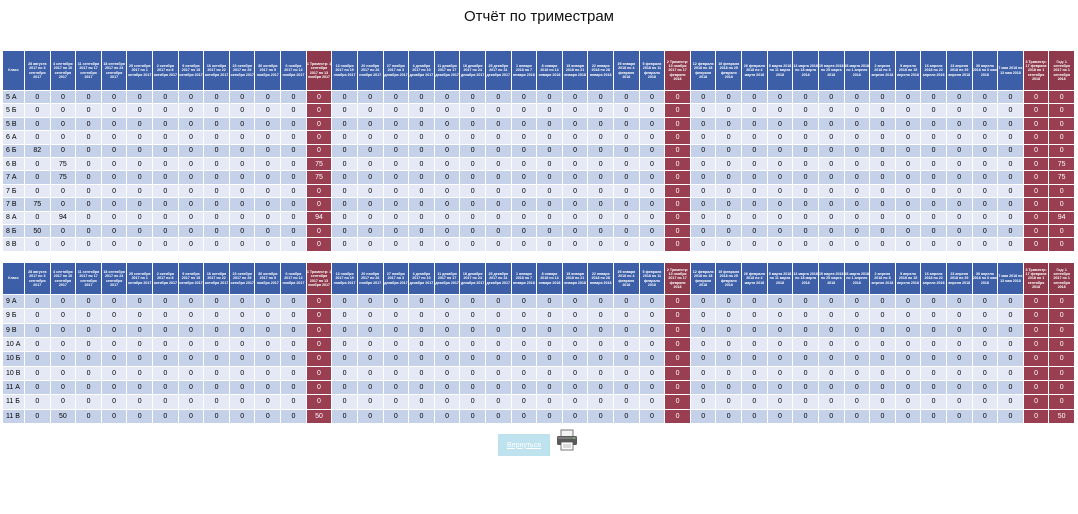  Describe the element at coordinates (242, 70) in the screenshot. I see `column-header-week: 23 октября 2017 по 29 октября 2017` at that location.